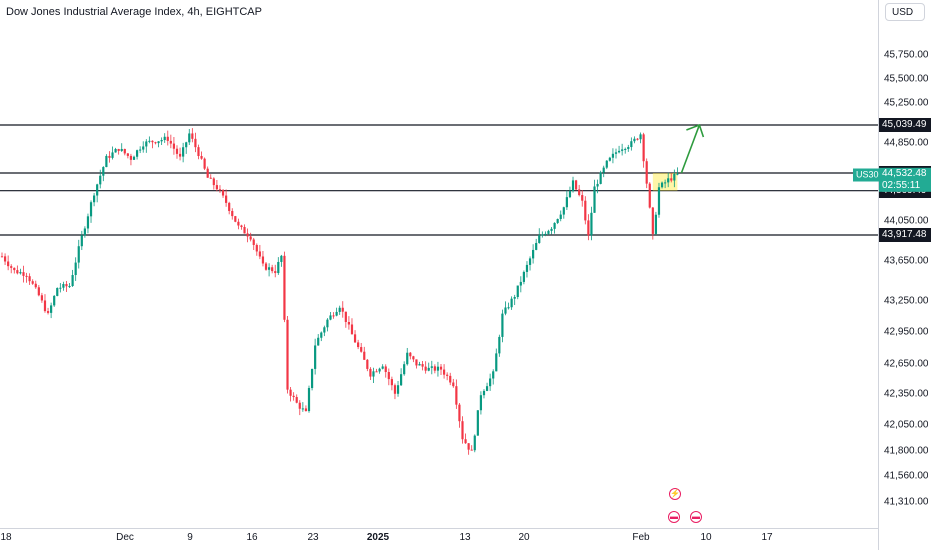 The image size is (932, 551). What do you see at coordinates (696, 517) in the screenshot?
I see `us-flag-event-icon-2: ▬` at bounding box center [696, 517].